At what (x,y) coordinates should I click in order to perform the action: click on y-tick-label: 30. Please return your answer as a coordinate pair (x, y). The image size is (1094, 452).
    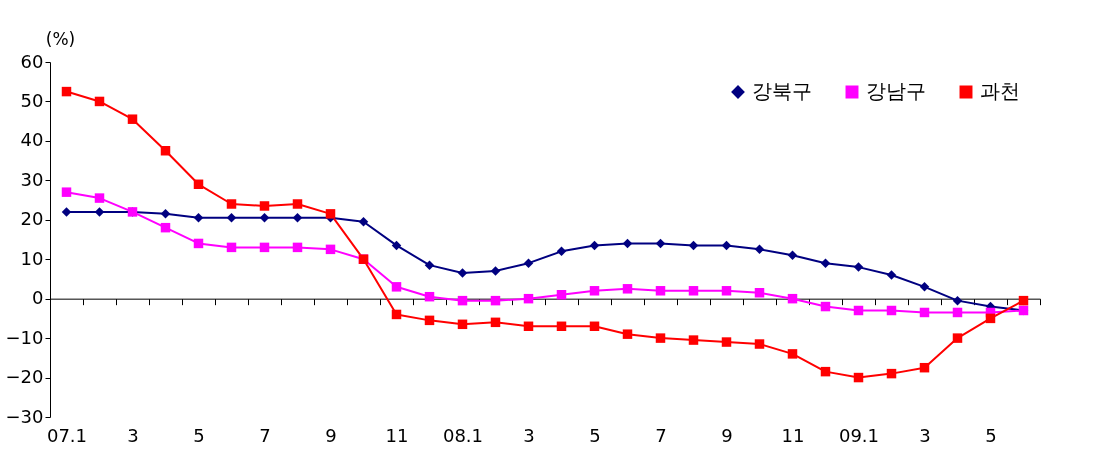
    Looking at the image, I should click on (32, 179).